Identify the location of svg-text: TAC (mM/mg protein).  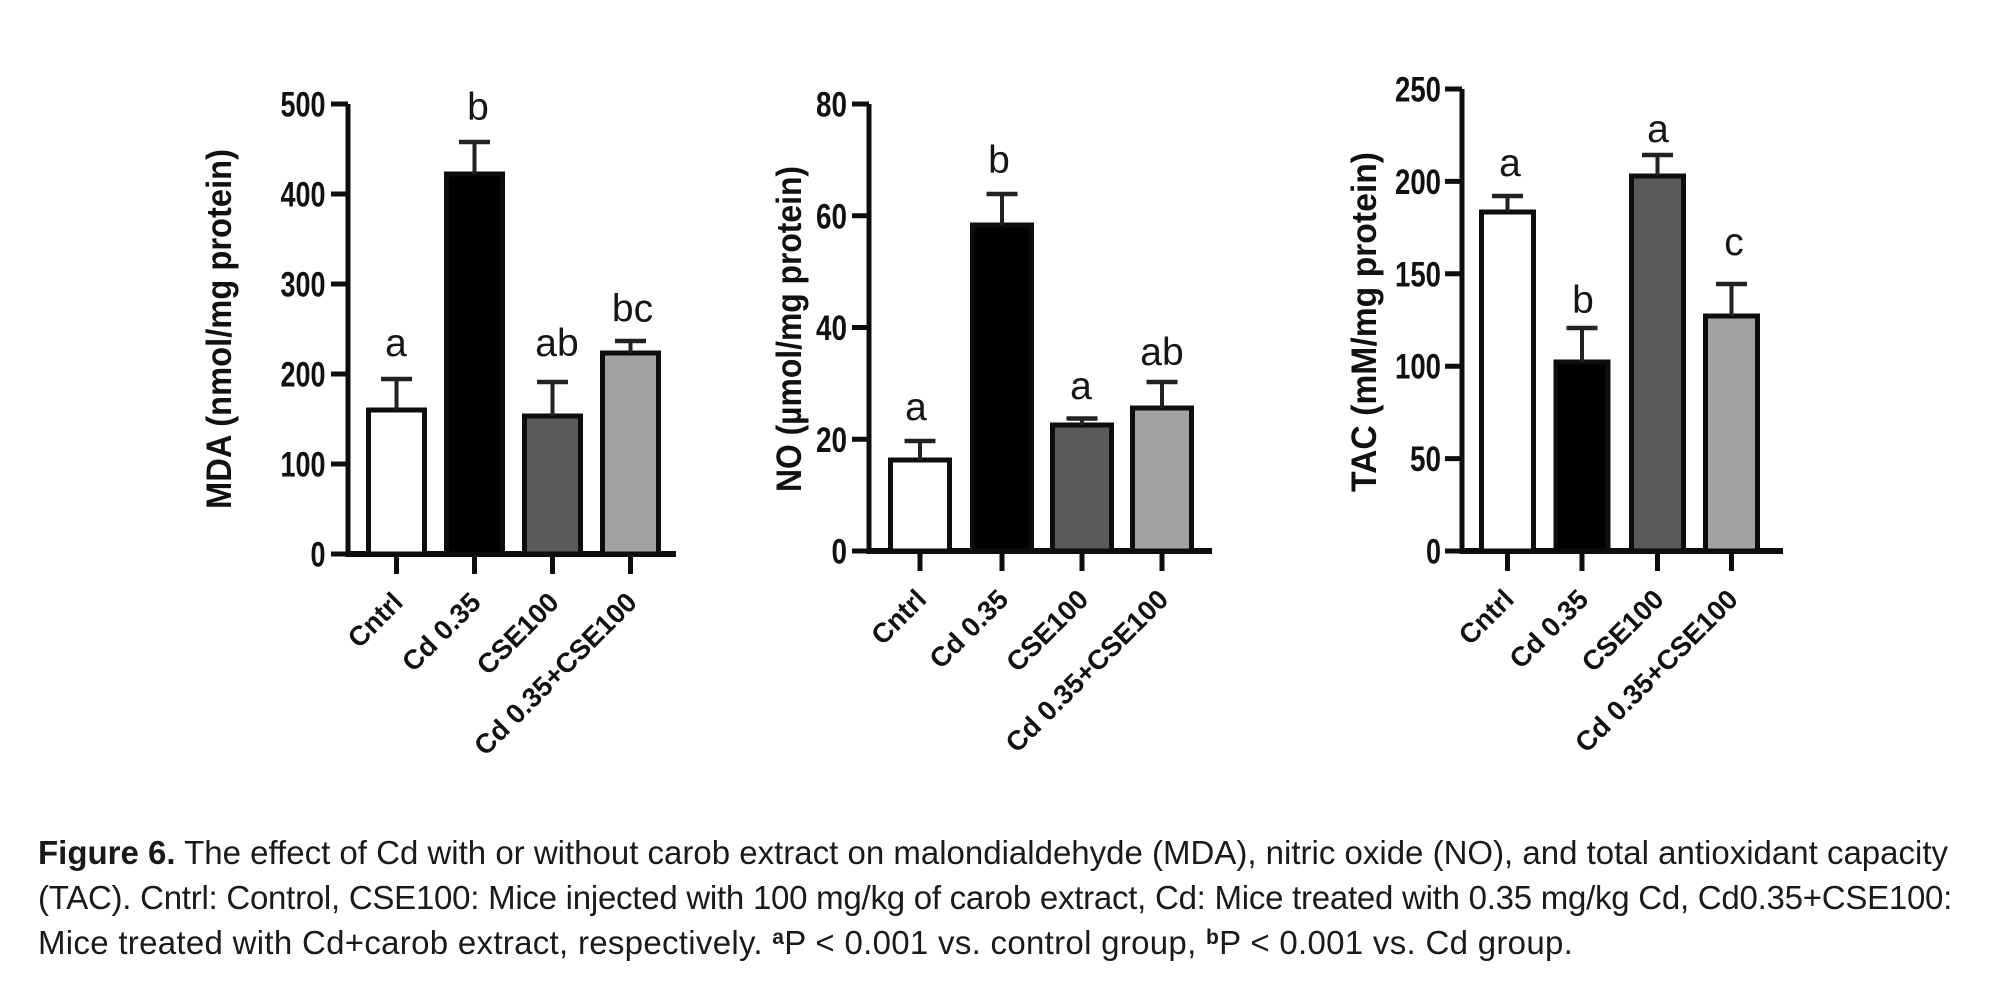
(1364, 322).